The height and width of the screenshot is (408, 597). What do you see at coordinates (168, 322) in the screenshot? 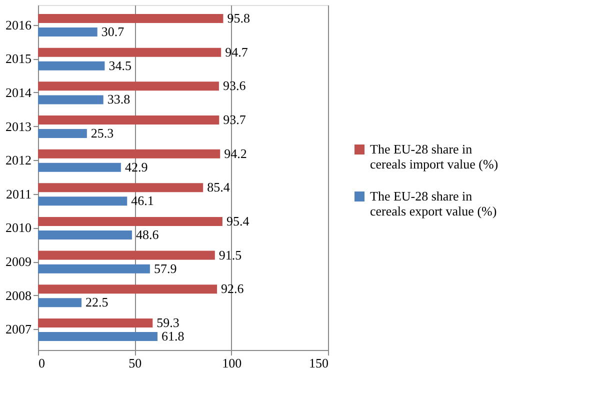
I see `data-label: 59.3` at bounding box center [168, 322].